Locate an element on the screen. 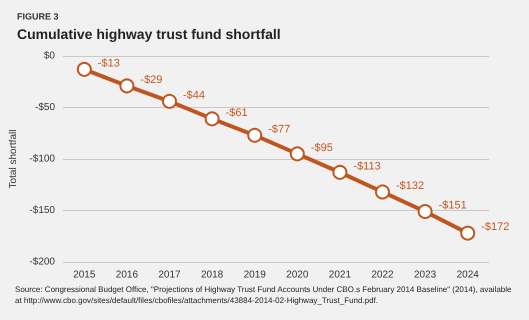  data-label: -$132 is located at coordinates (410, 186).